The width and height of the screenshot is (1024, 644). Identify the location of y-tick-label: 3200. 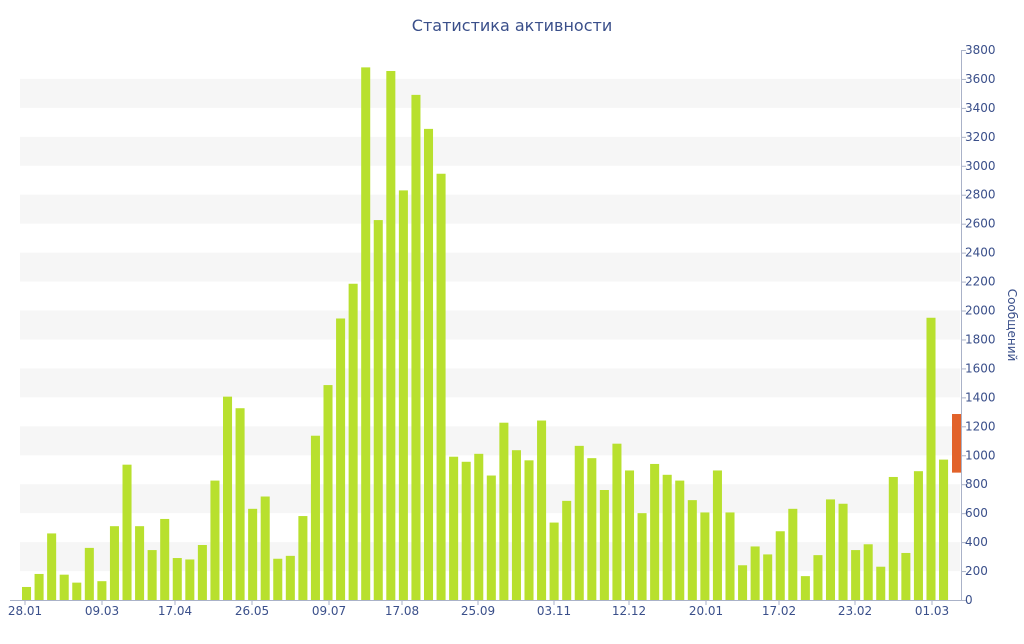
(980, 137).